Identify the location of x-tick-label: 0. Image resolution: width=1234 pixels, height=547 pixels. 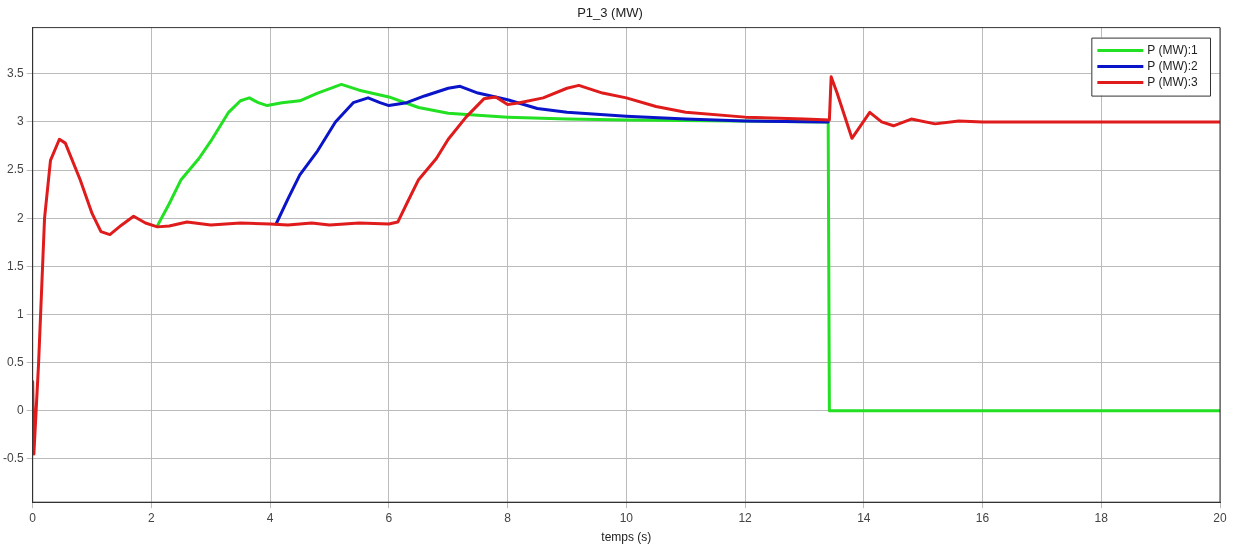
(33, 517).